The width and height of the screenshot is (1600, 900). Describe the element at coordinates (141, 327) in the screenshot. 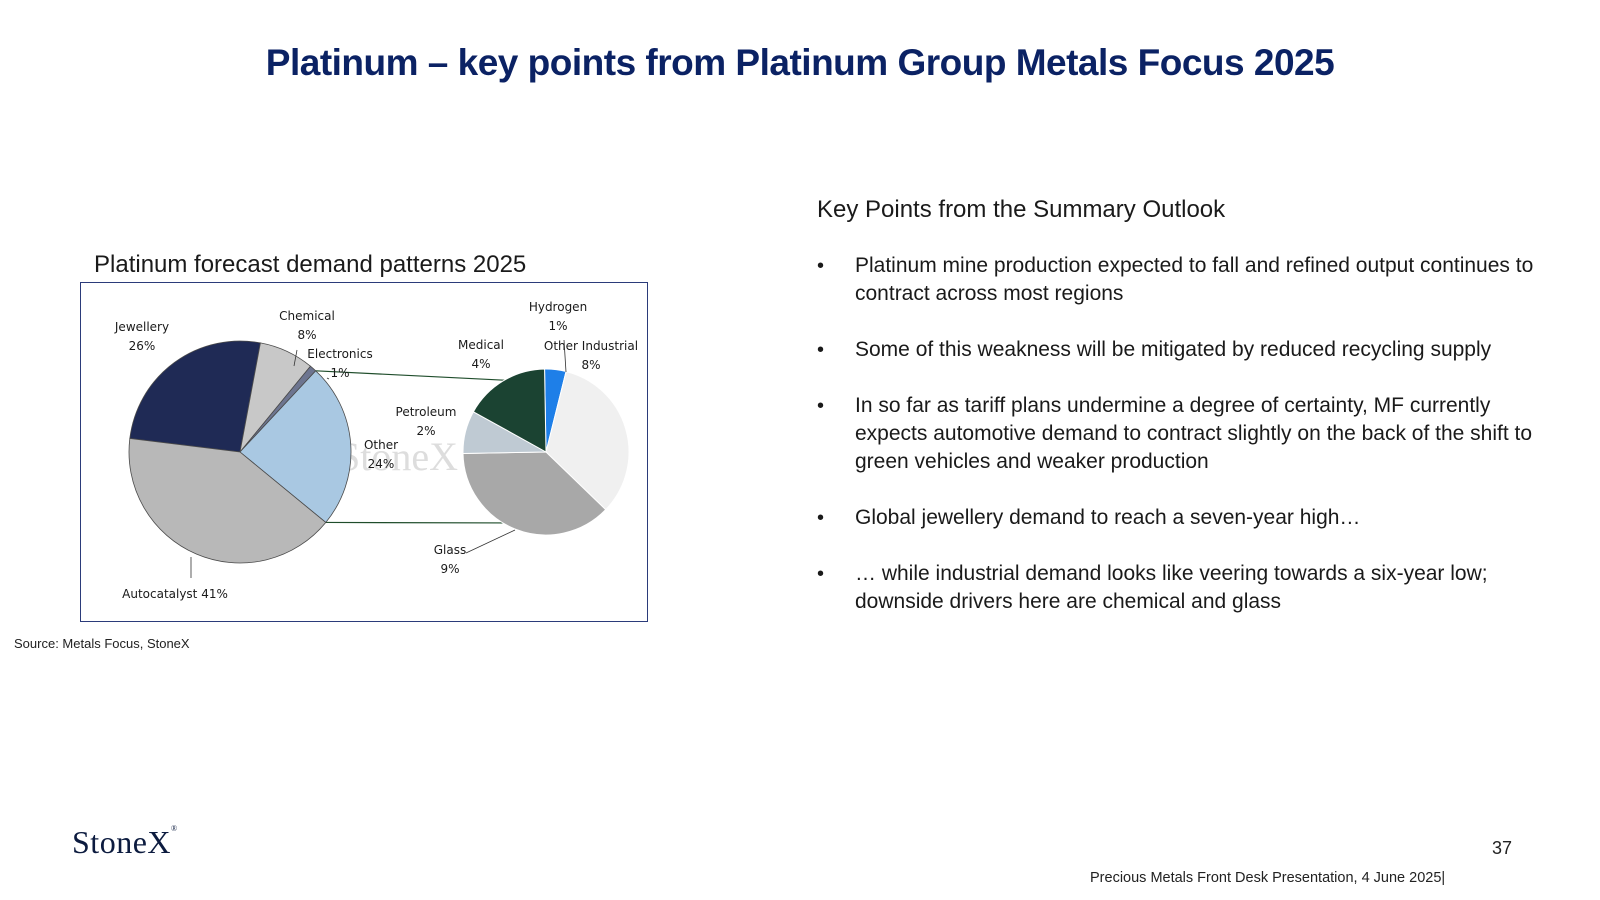

I see `slice-label-jewellery: Jewellery` at that location.